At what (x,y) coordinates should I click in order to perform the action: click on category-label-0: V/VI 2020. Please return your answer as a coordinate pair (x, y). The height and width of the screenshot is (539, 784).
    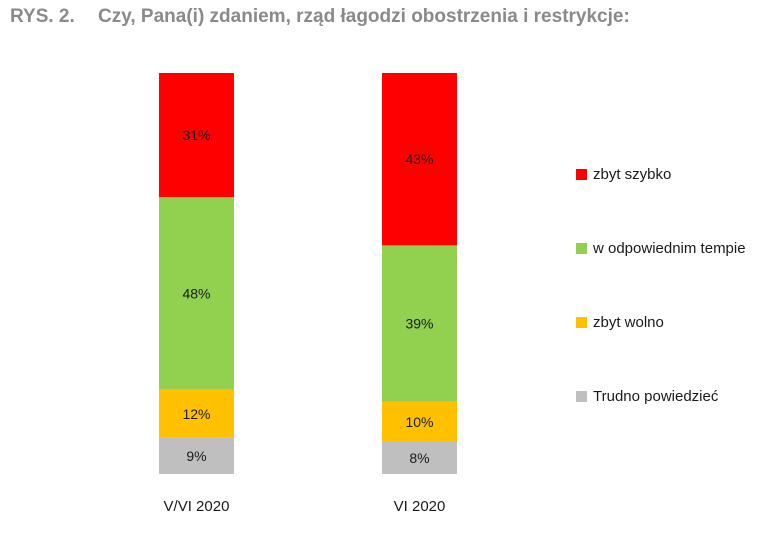
    Looking at the image, I should click on (197, 506).